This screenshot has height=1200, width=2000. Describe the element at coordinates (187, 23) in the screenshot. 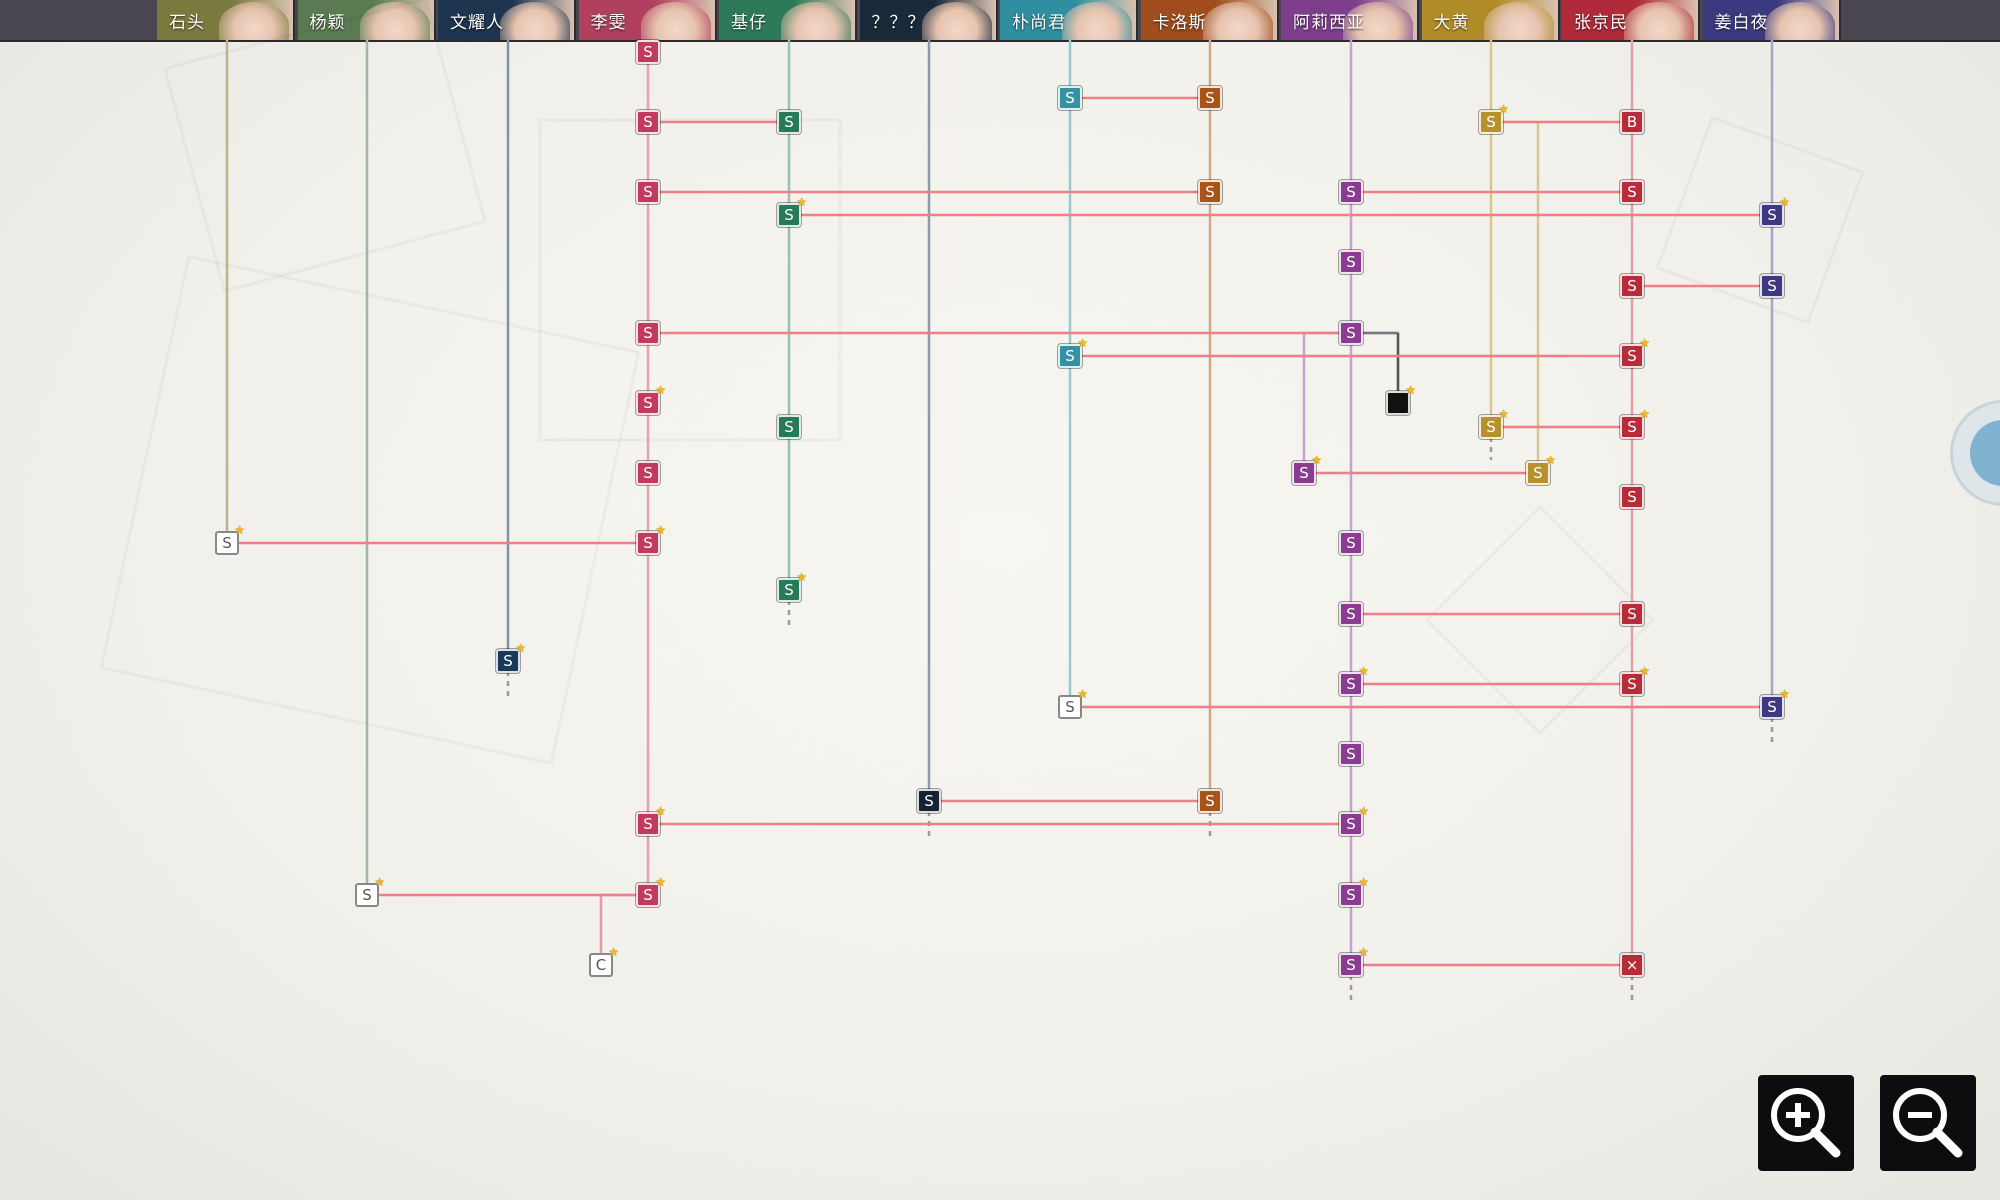

I see `character-name: 石头` at that location.